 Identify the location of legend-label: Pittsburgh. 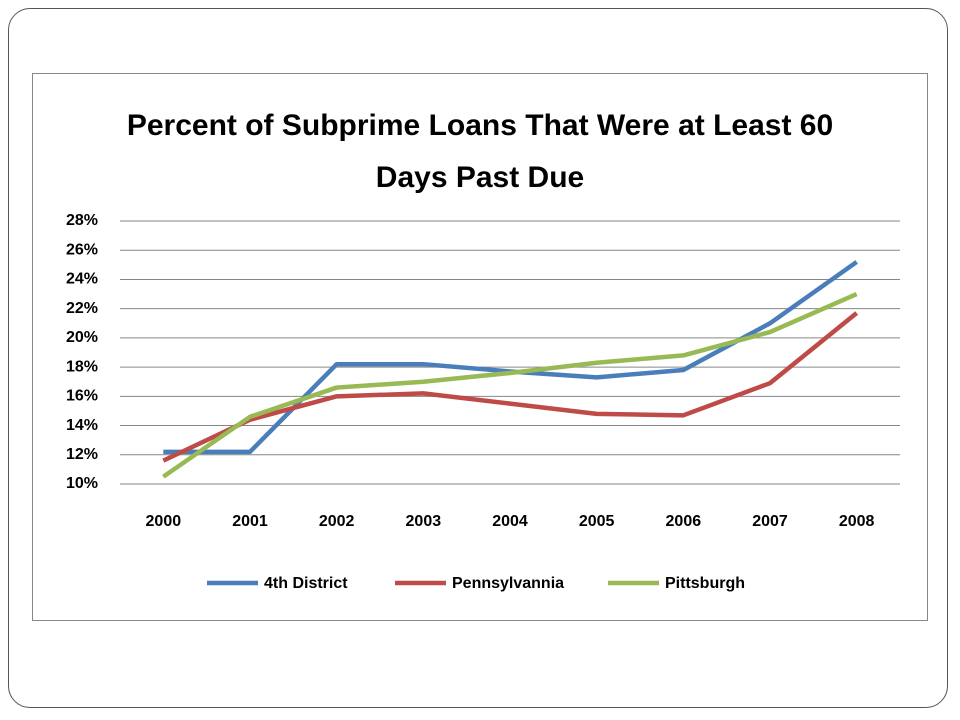
(705, 583).